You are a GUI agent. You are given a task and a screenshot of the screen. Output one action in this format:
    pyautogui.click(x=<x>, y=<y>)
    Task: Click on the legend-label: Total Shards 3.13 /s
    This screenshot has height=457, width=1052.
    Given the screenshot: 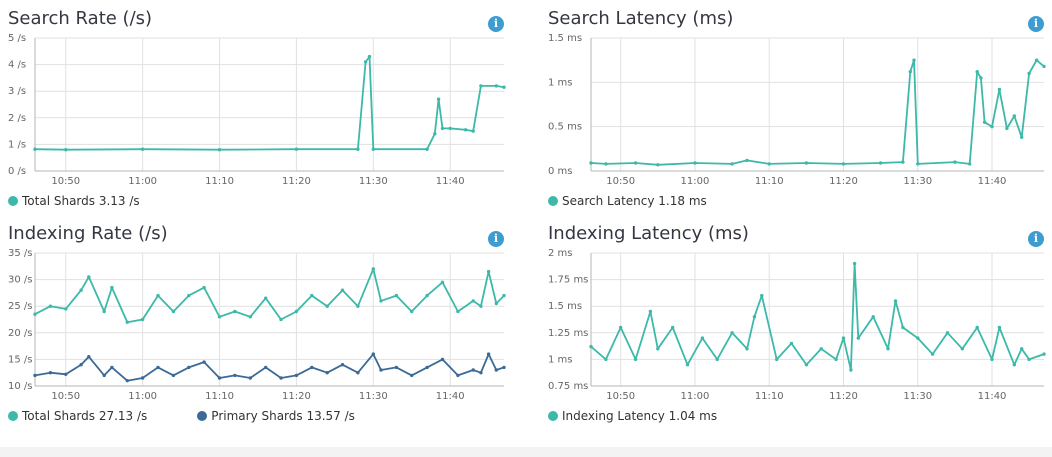 What is the action you would take?
    pyautogui.click(x=81, y=201)
    